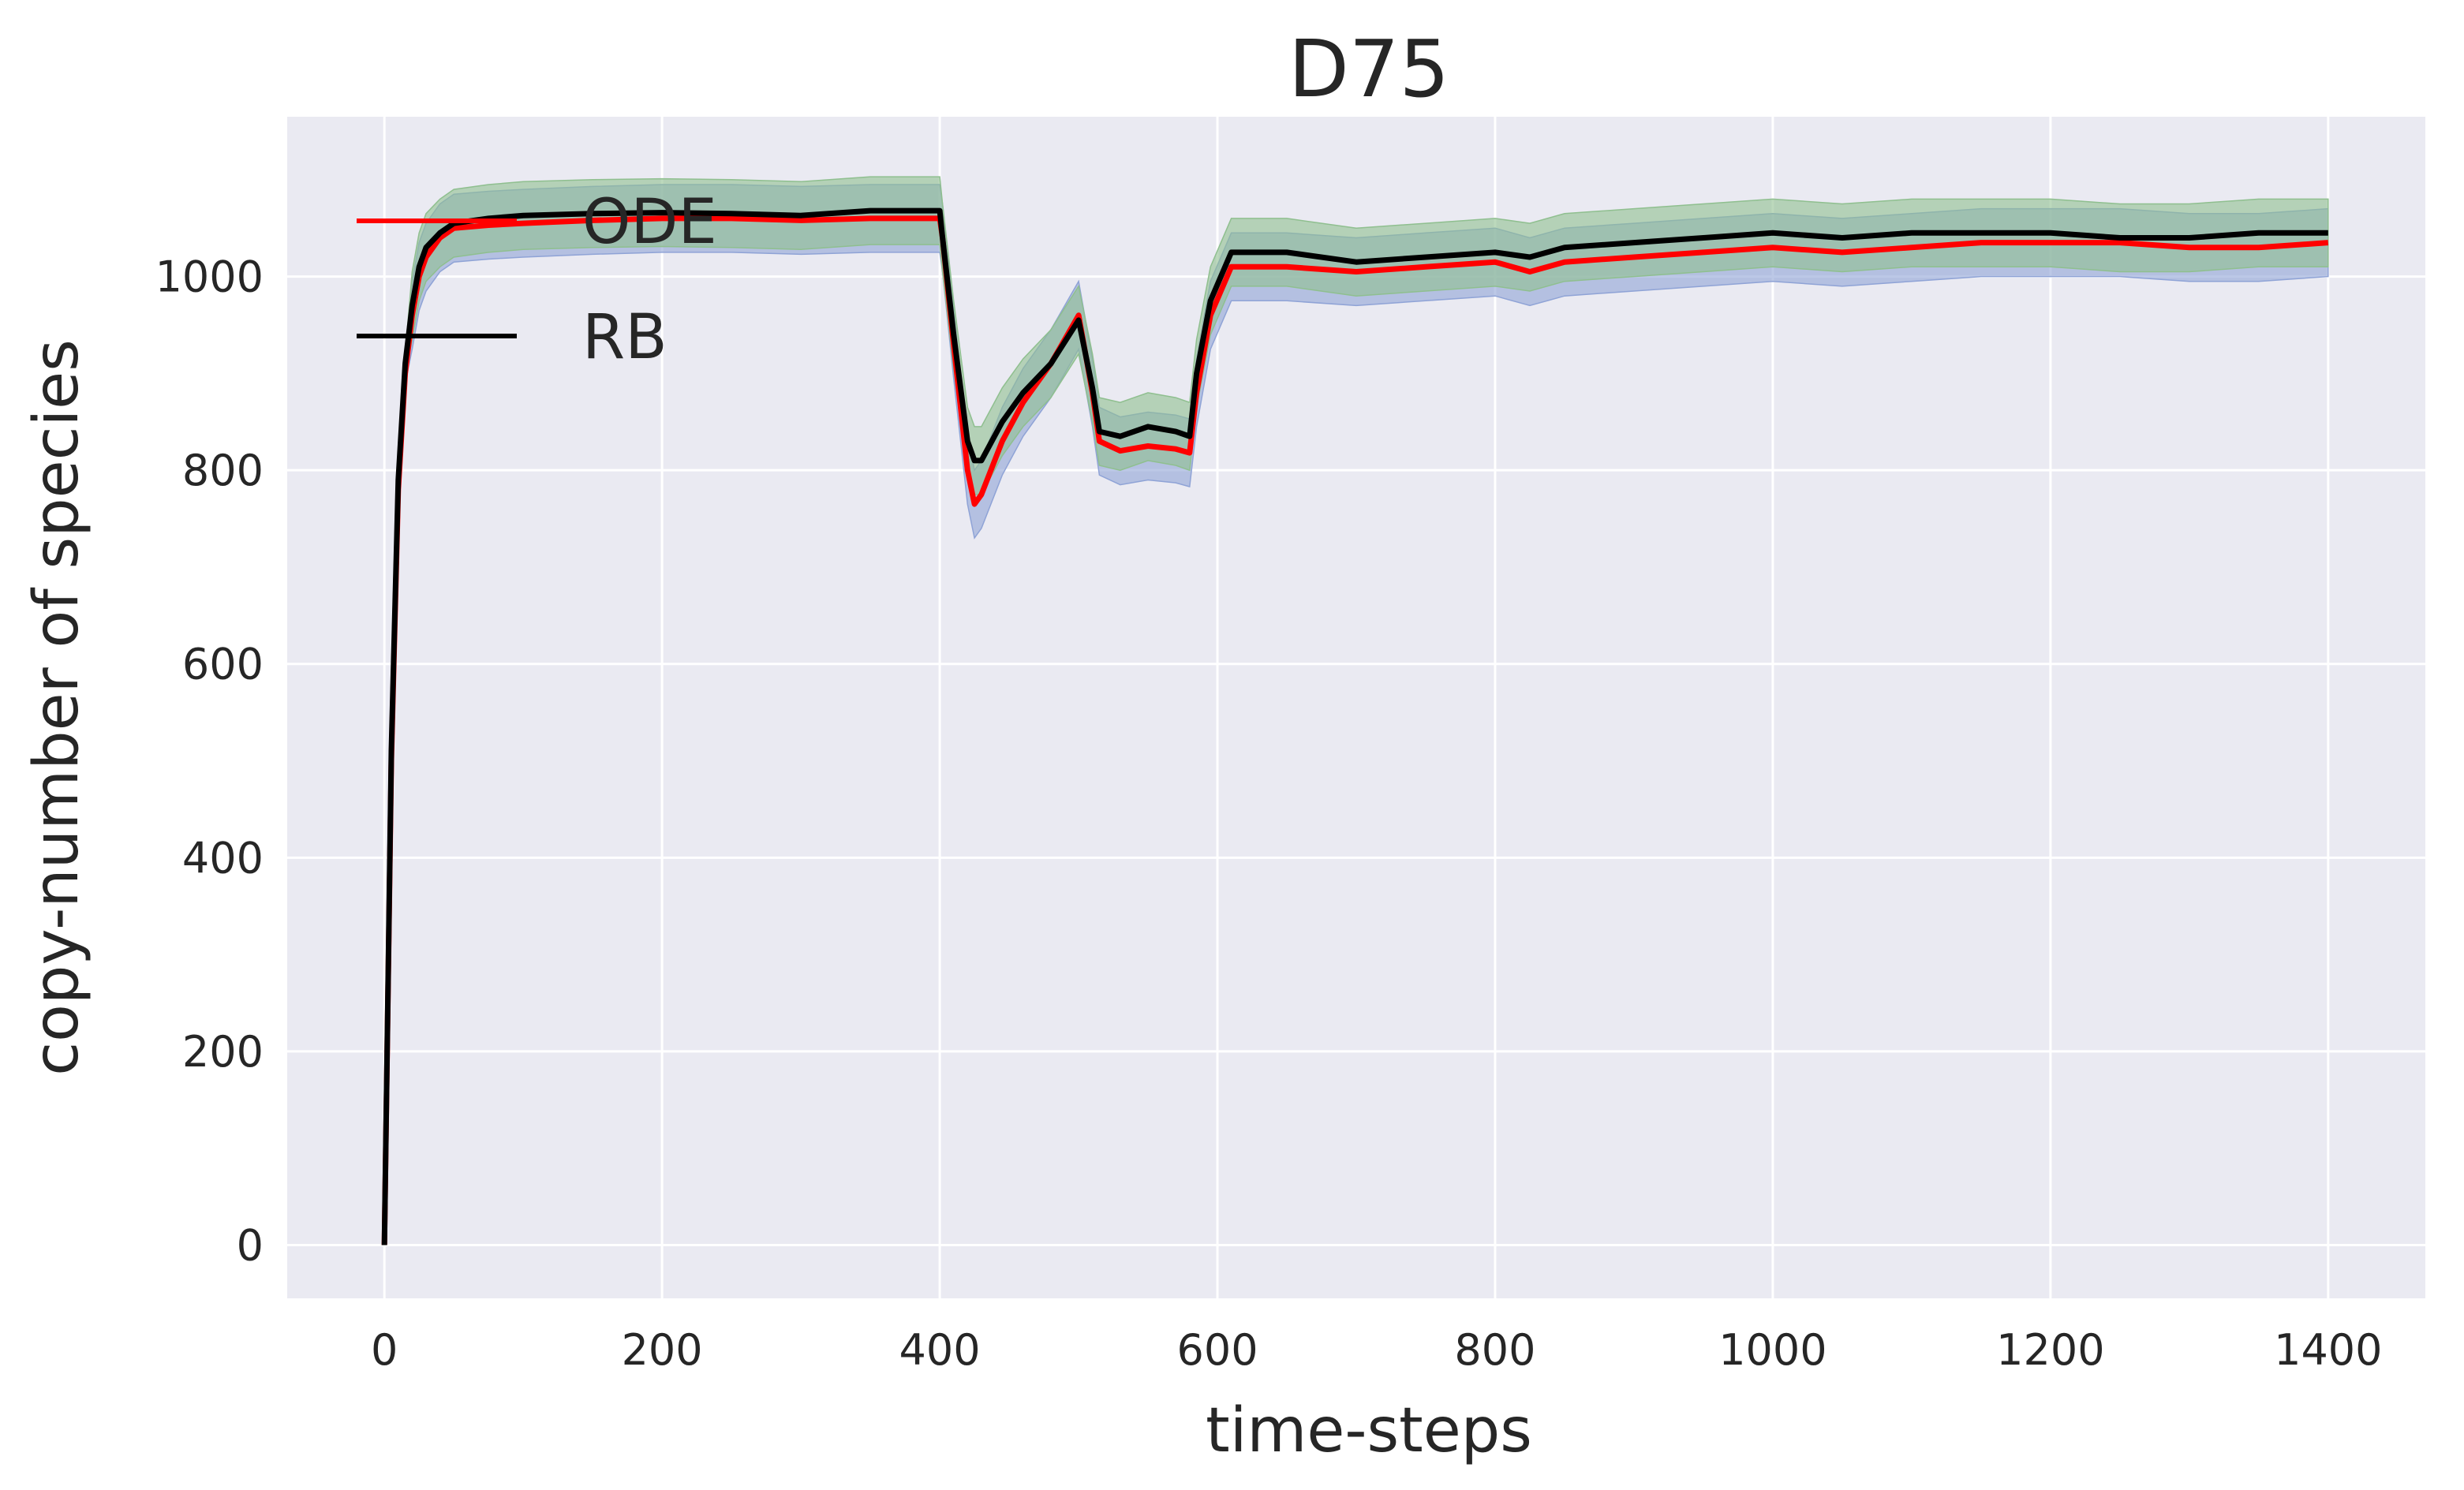  I want to click on x-tick-label: 800, so click(1494, 1350).